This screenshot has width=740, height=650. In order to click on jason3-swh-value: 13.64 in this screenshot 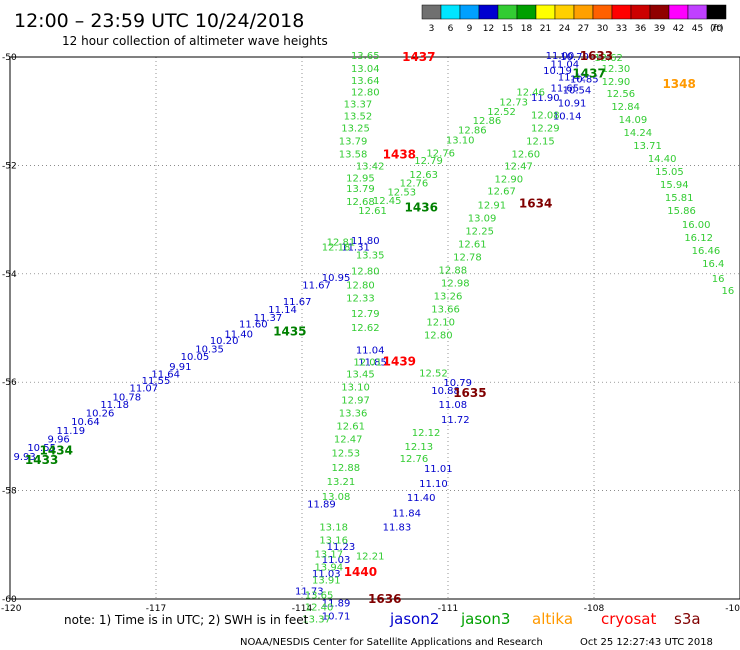, I will do `click(365, 81)`.